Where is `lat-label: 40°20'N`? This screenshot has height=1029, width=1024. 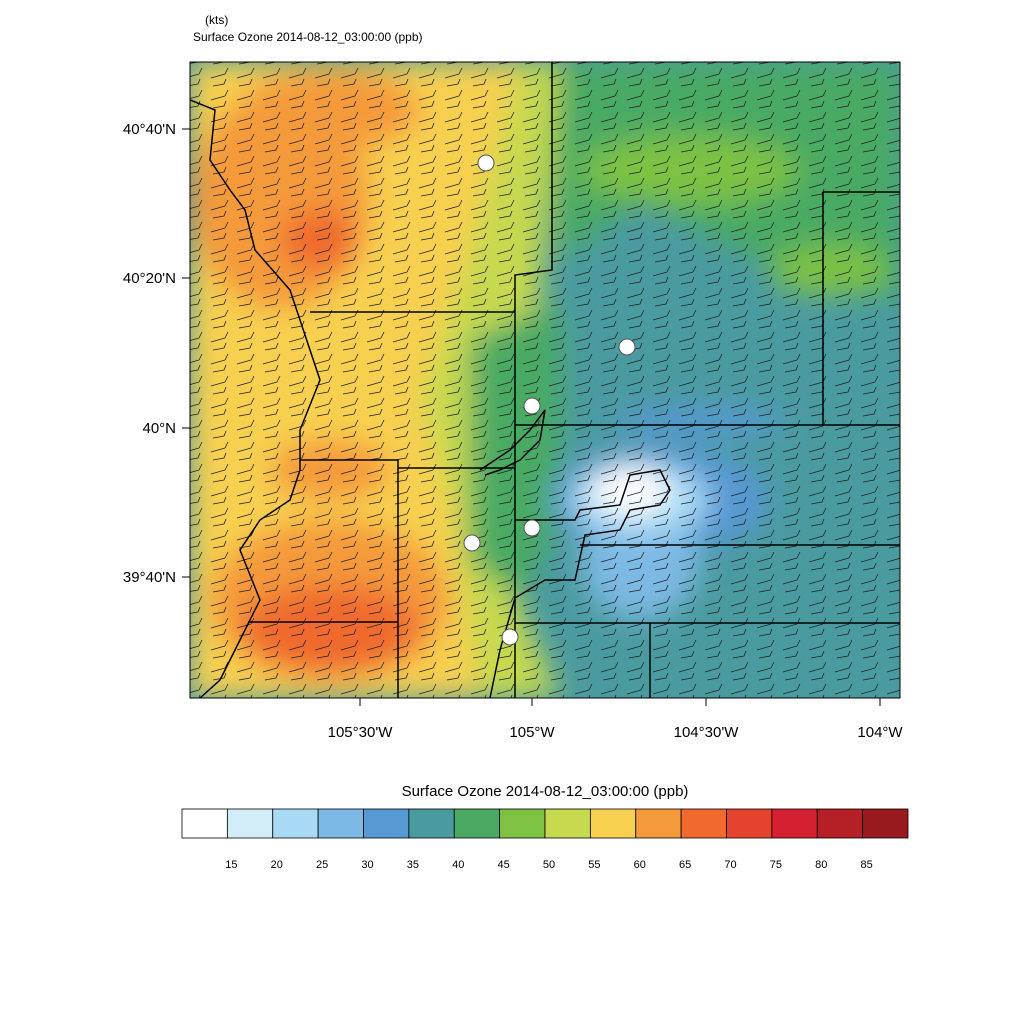
lat-label: 40°20'N is located at coordinates (149, 278).